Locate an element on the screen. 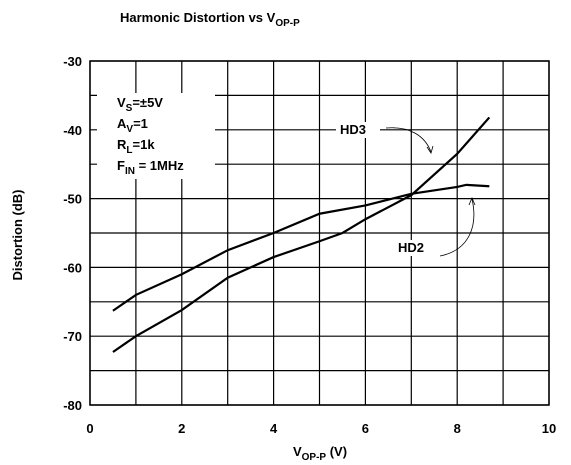  hd3-arrowhead is located at coordinates (430, 149).